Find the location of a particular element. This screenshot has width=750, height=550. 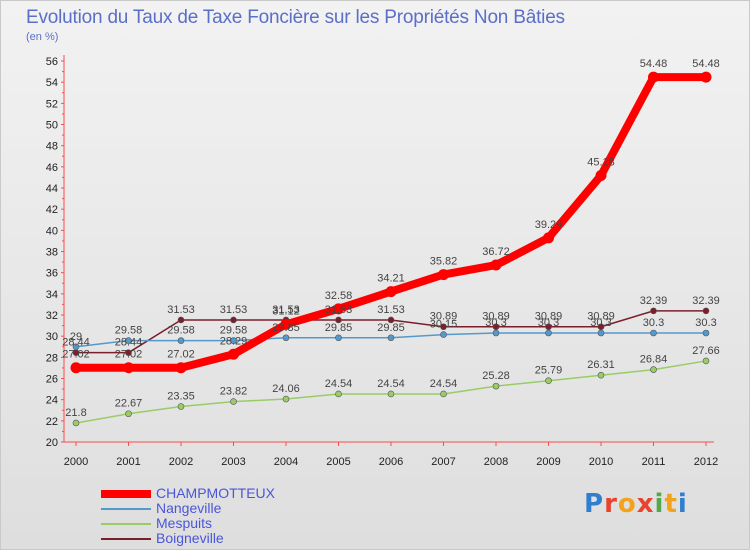

y-tick-label: 56 is located at coordinates (52, 62).